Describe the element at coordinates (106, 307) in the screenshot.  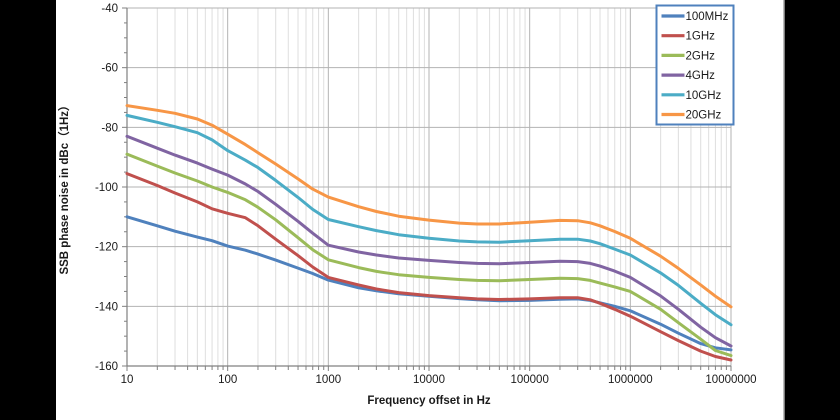
I see `y-tick-label: -140` at that location.